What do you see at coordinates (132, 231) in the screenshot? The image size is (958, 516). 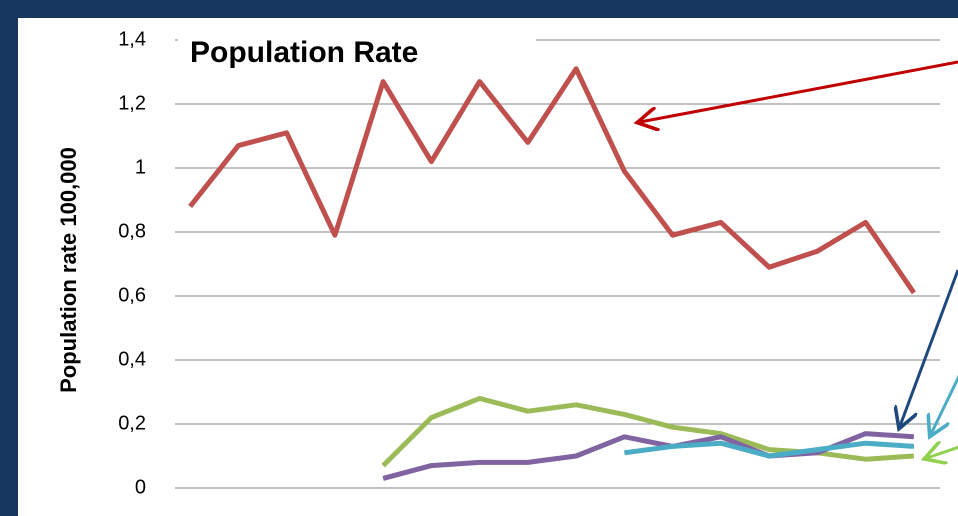 I see `y-tick-label: 0,8` at bounding box center [132, 231].